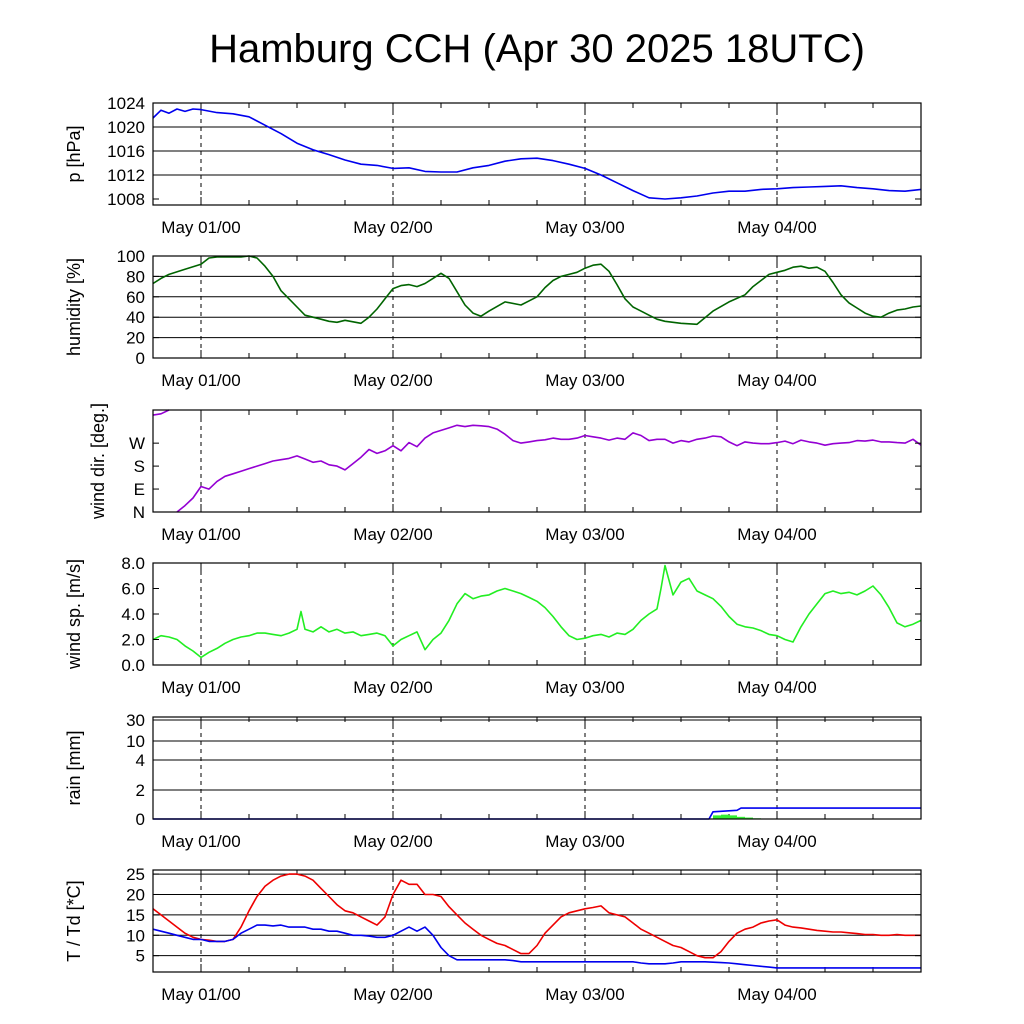  Describe the element at coordinates (126, 175) in the screenshot. I see `y-tick-label: 1012` at that location.